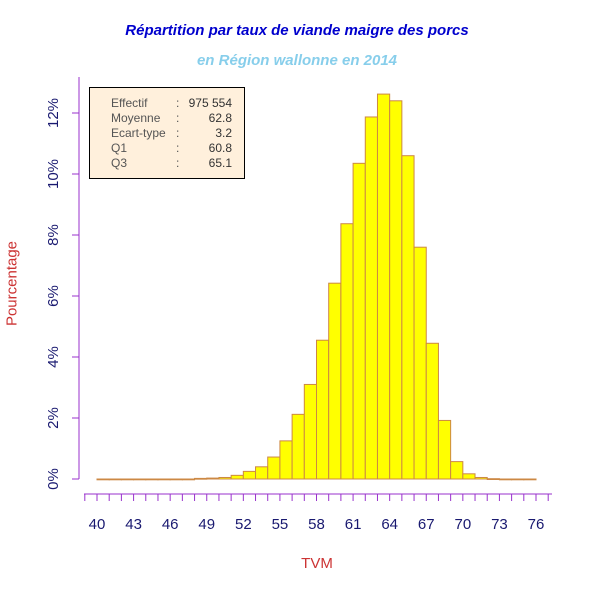 Image resolution: width=594 pixels, height=593 pixels. I want to click on stat-row-effectif: Effectif : 975 554, so click(168, 103).